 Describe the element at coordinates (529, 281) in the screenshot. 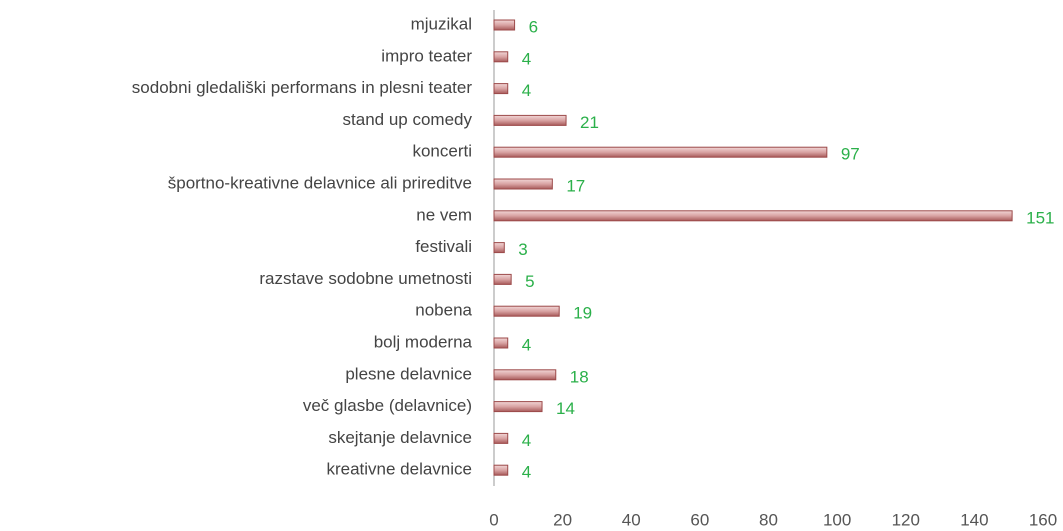

I see `value-label: 5` at that location.